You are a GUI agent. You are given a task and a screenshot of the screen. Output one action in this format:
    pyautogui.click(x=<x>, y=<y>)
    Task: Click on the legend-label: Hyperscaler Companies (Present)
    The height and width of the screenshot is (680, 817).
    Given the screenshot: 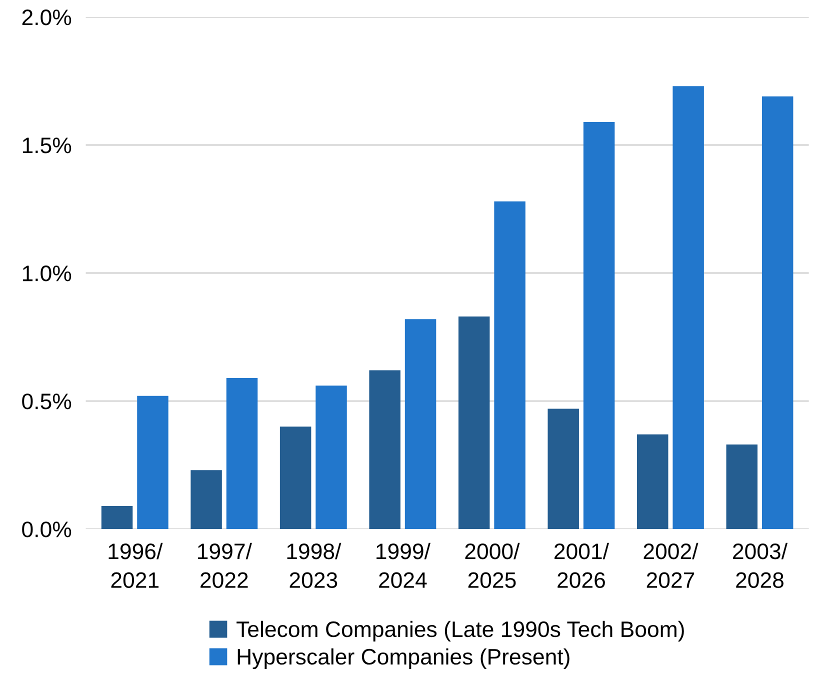 What is the action you would take?
    pyautogui.click(x=404, y=659)
    